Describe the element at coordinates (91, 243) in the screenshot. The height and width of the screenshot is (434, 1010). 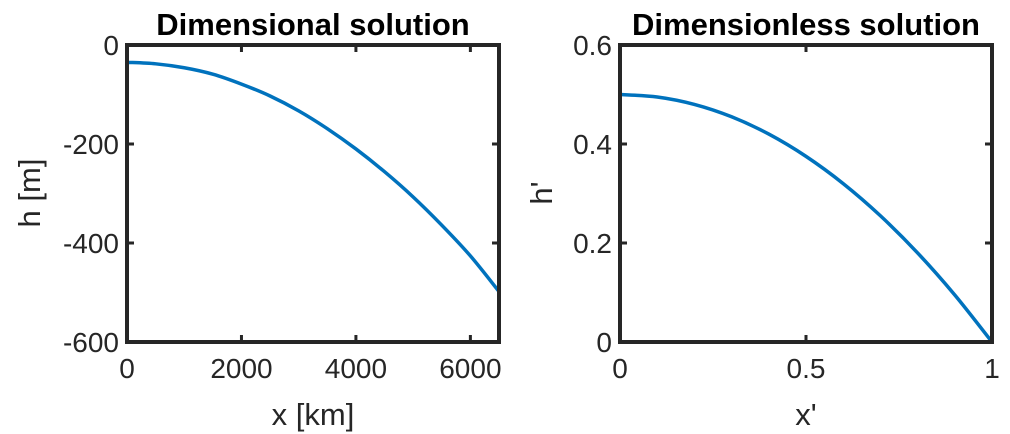
I see `y-tick-label: -400` at that location.